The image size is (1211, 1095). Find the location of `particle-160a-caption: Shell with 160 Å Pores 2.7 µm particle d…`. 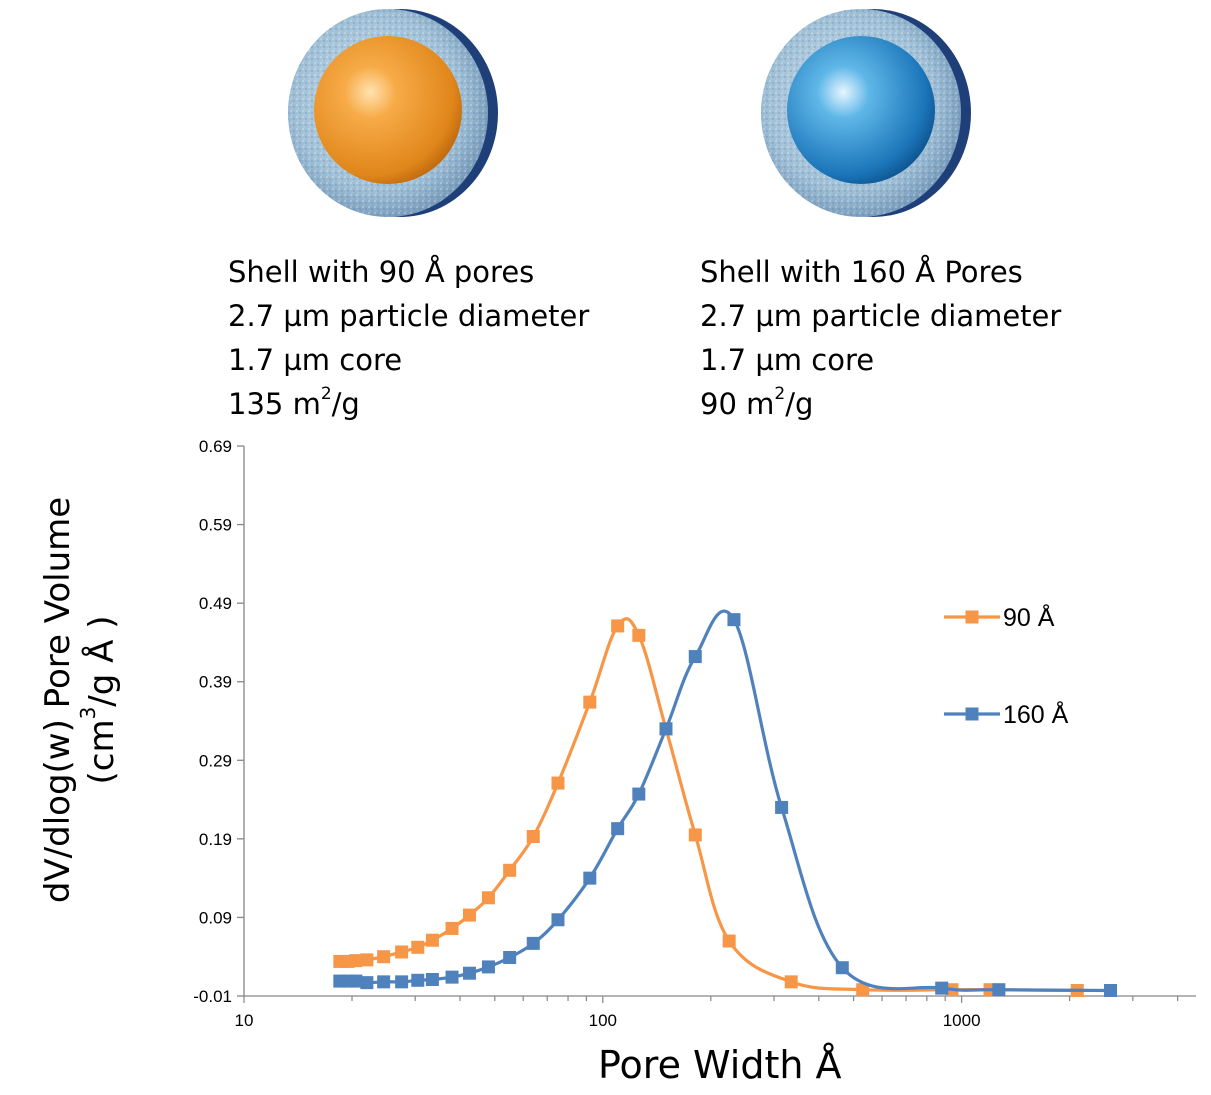

particle-160a-caption: Shell with 160 Å Pores 2.7 µm particle d… is located at coordinates (880, 338).